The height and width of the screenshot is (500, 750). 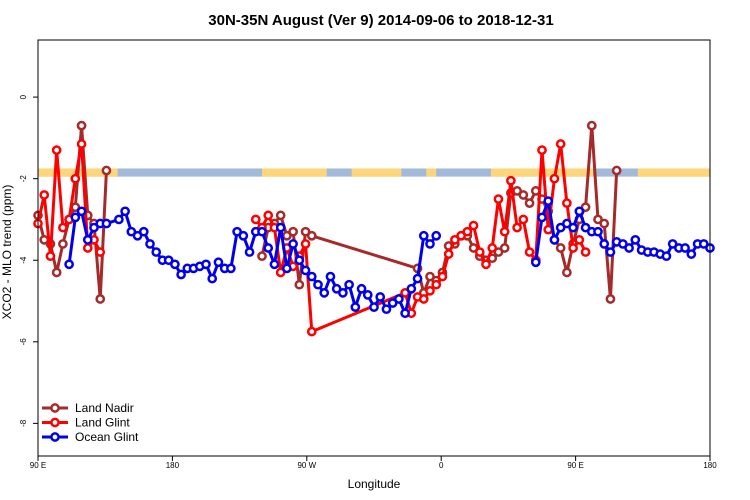 I want to click on legend-item: Land Nadir, so click(x=88, y=408).